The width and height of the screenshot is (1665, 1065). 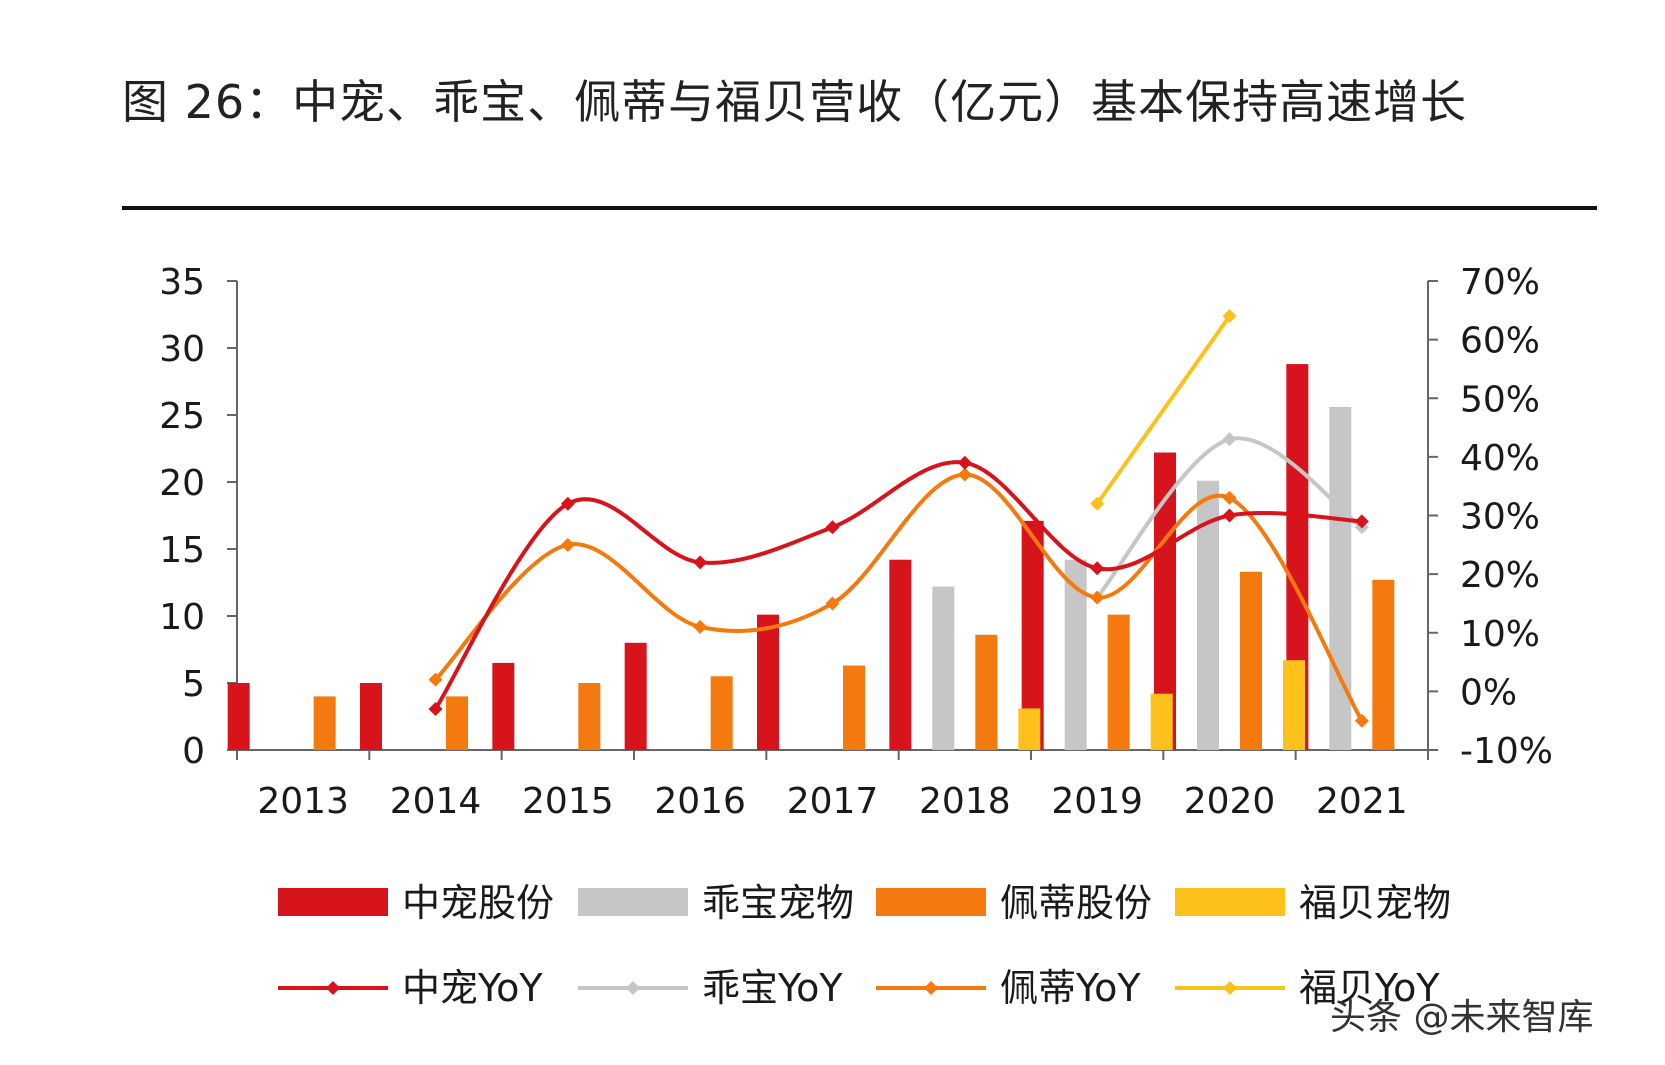 What do you see at coordinates (1500, 575) in the screenshot?
I see `y2-tick-label: 20%` at bounding box center [1500, 575].